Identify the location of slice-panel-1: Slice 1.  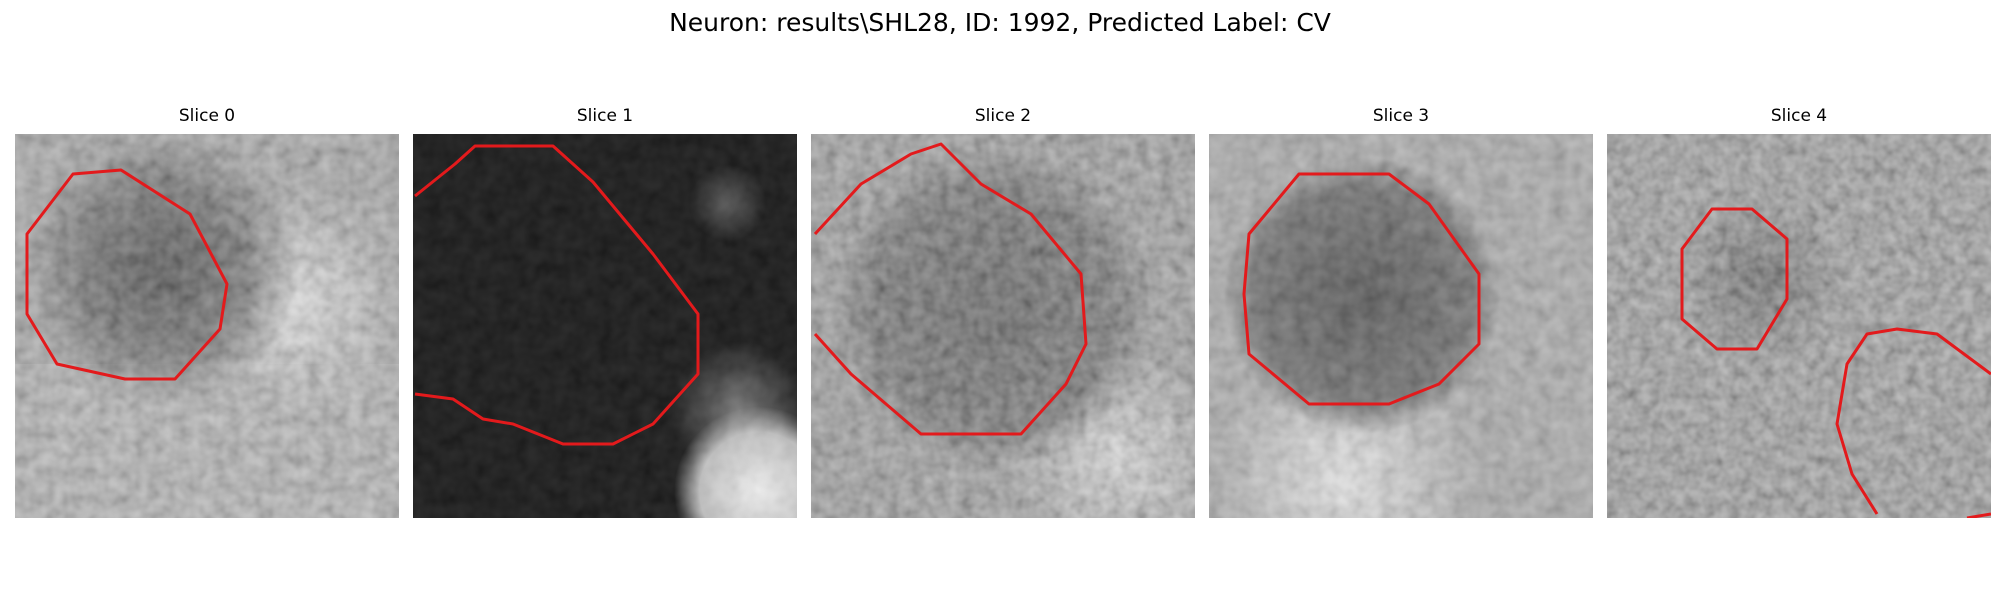
(605, 314).